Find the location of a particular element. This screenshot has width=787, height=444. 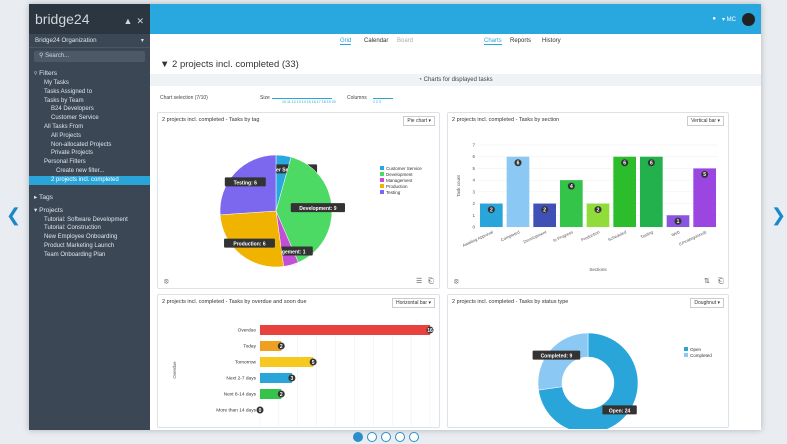

tab-charts: Charts is located at coordinates (493, 41).